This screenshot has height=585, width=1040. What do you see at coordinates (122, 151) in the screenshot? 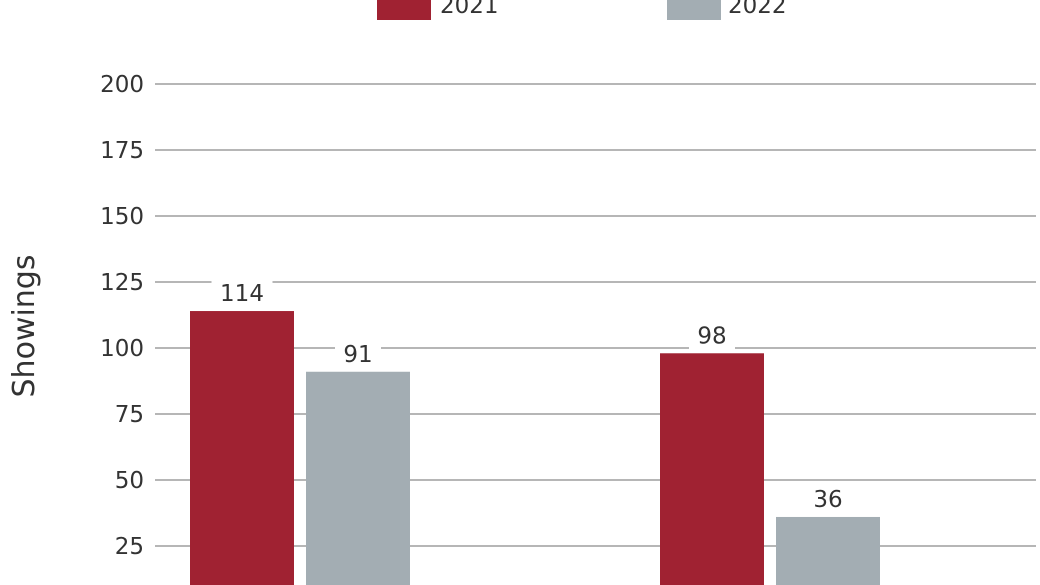
I see `y-tick-label-175: 175` at bounding box center [122, 151].